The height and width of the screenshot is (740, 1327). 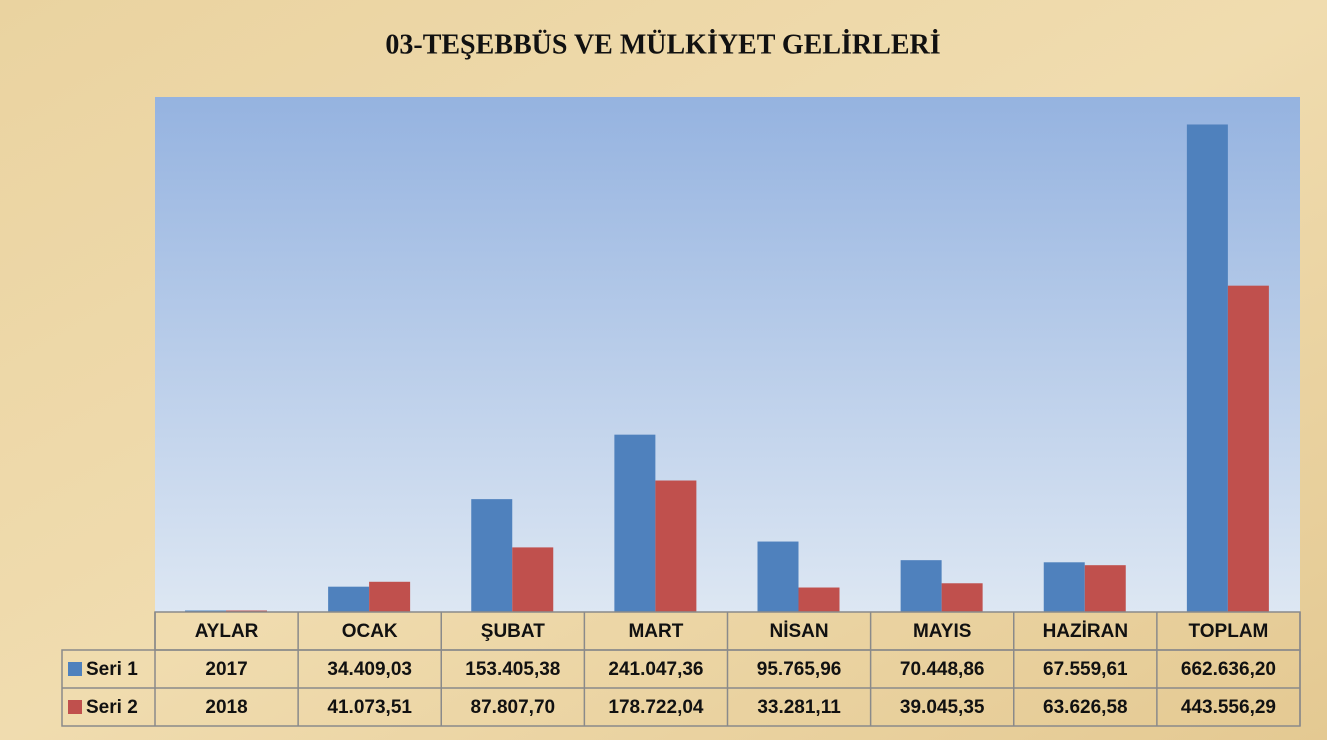 I want to click on data-label: 67.559,61, so click(x=1085, y=669).